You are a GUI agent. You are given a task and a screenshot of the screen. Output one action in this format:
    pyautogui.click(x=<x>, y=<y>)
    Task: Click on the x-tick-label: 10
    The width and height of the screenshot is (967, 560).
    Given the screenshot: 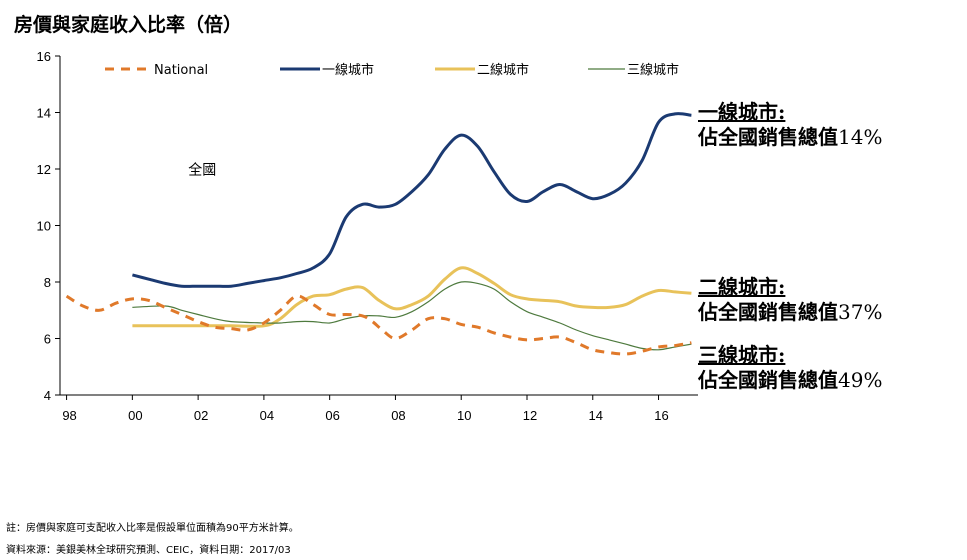 What is the action you would take?
    pyautogui.click(x=464, y=415)
    